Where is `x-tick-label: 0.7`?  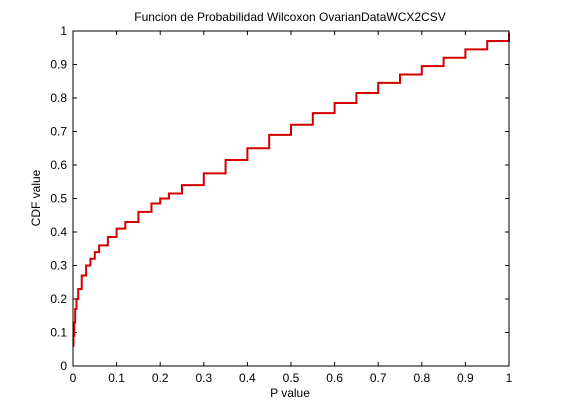
x-tick-label: 0.7 is located at coordinates (378, 378).